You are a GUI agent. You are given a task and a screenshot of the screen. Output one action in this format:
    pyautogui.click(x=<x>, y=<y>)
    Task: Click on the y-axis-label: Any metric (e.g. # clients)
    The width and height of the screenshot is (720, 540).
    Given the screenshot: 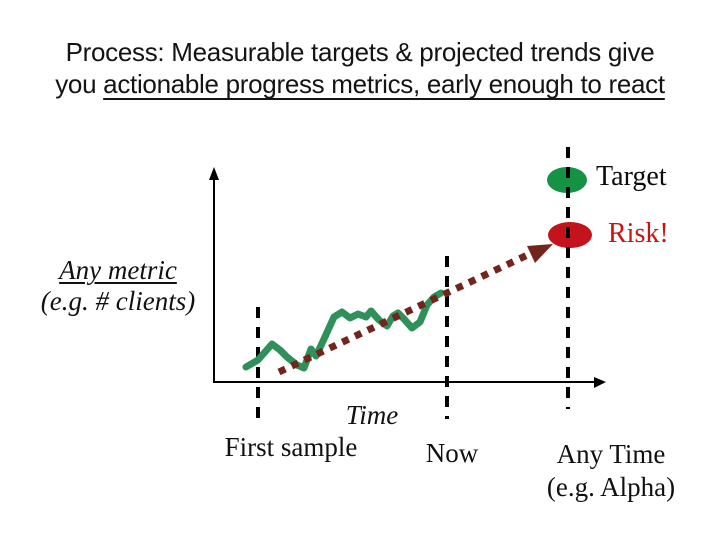 What is the action you would take?
    pyautogui.click(x=118, y=286)
    